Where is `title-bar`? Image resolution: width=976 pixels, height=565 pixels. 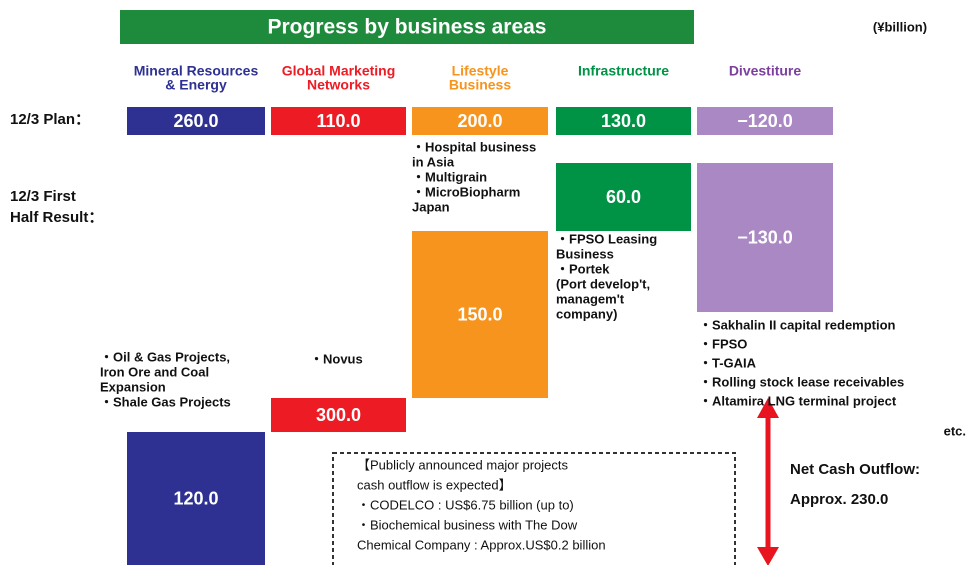 title-bar is located at coordinates (407, 27).